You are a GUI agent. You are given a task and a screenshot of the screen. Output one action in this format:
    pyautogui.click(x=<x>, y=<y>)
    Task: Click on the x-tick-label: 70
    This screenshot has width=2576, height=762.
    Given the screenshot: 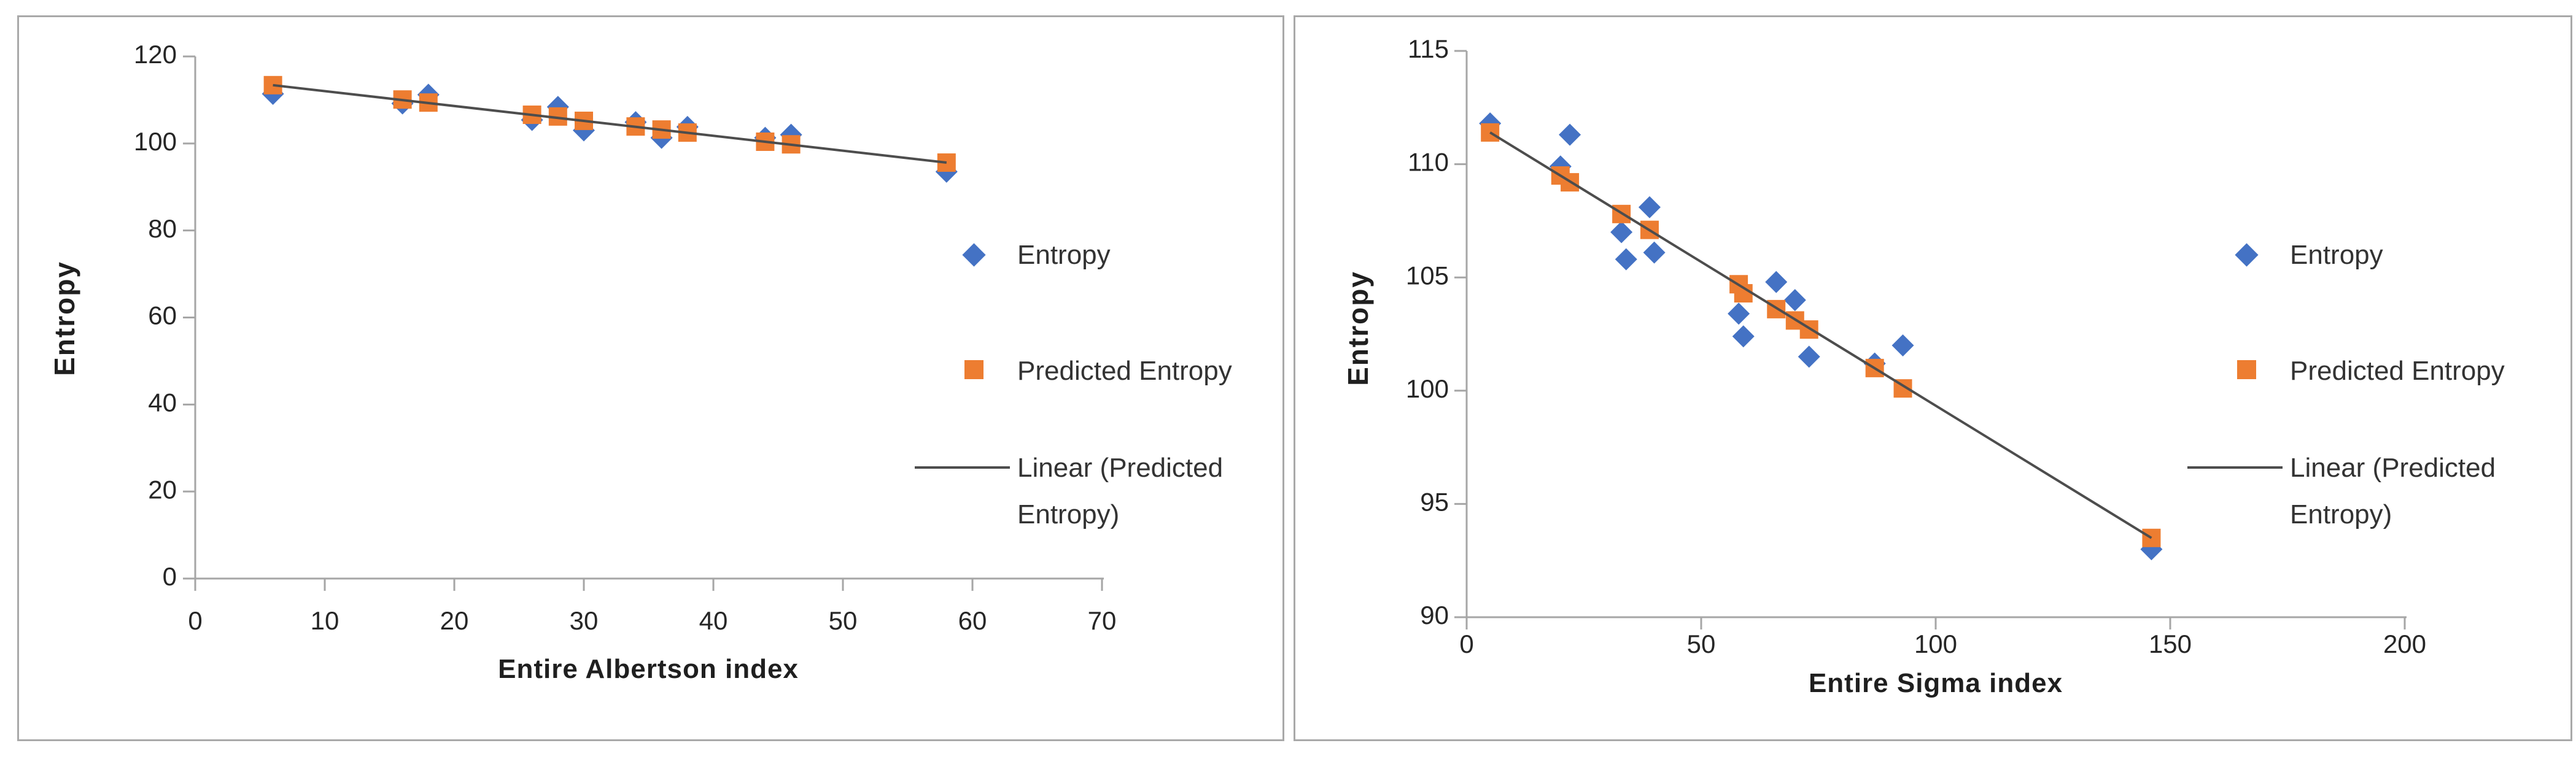 What is the action you would take?
    pyautogui.click(x=1102, y=620)
    